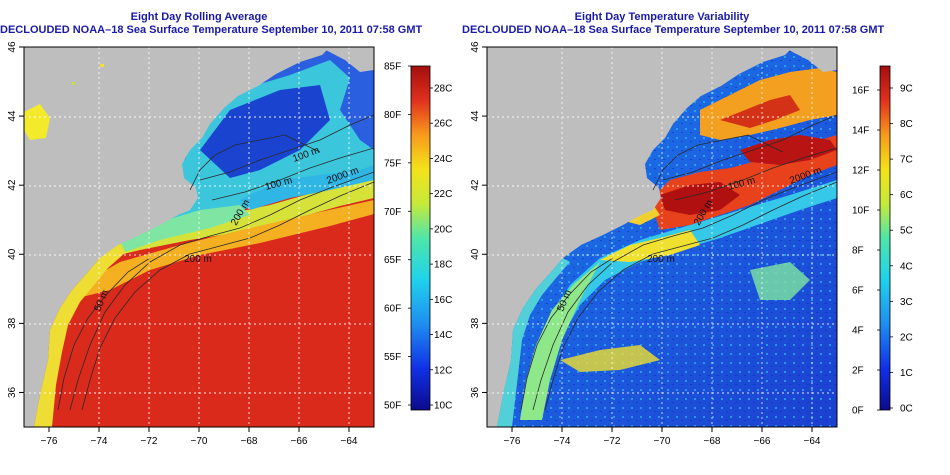  Describe the element at coordinates (906, 337) in the screenshot. I see `right-cb-c-2: 2C` at that location.